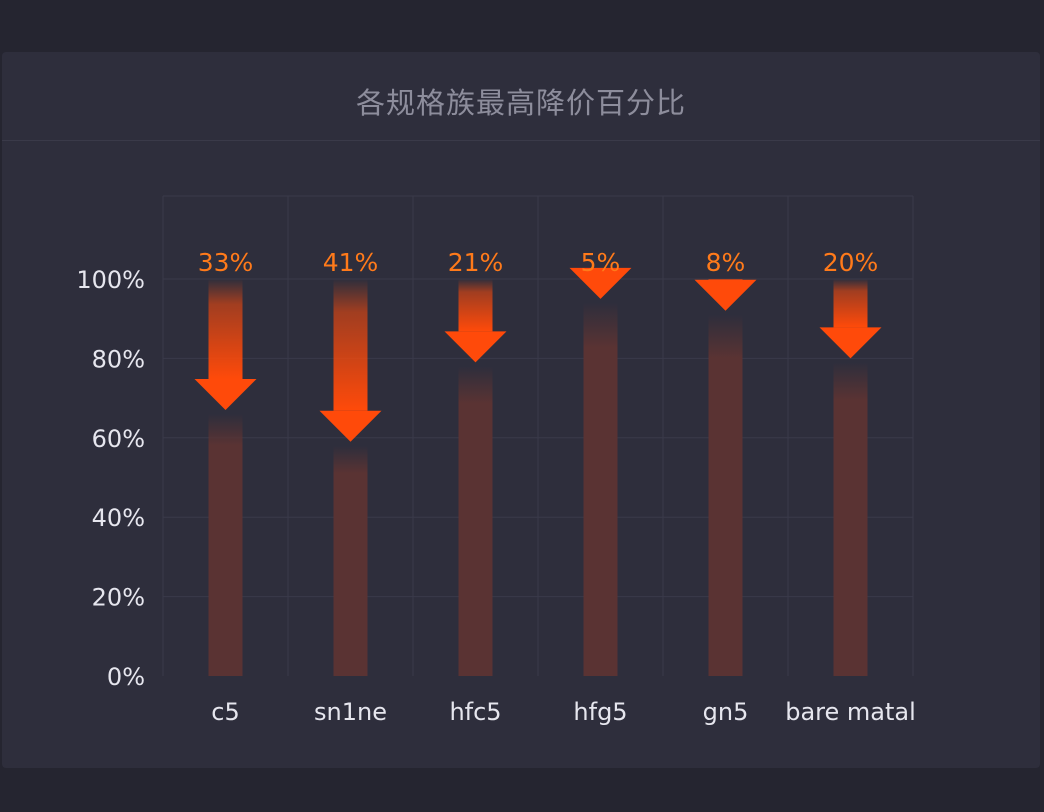  I want to click on arrow-shaft-c5, so click(225, 329).